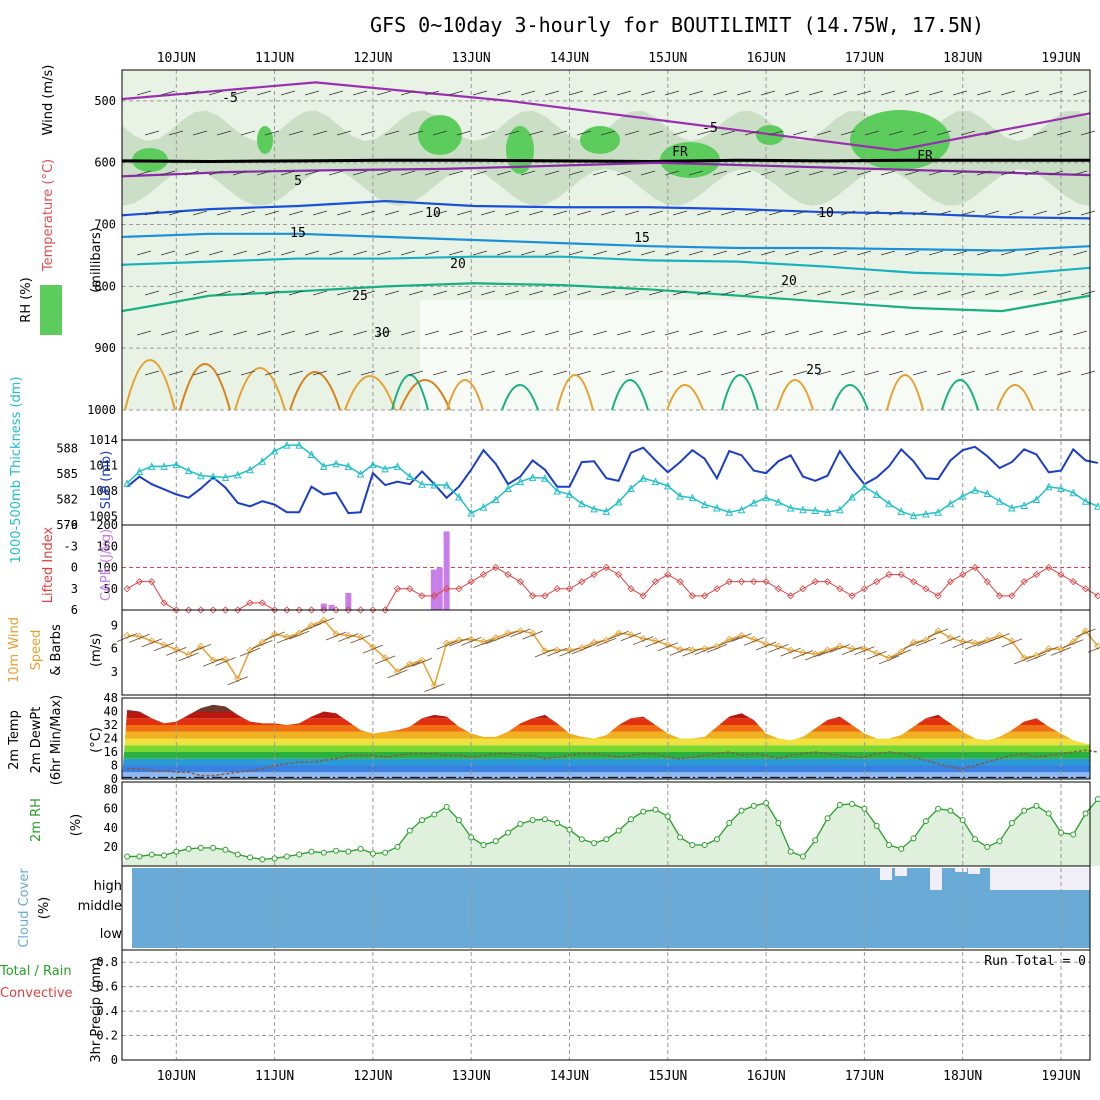 The image size is (1100, 1100). I want to click on lifted-line, so click(612, 588).